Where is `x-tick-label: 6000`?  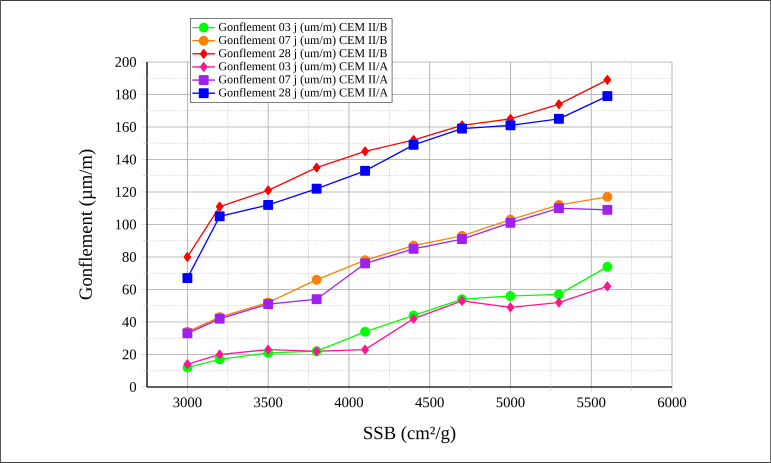 x-tick-label: 6000 is located at coordinates (672, 402).